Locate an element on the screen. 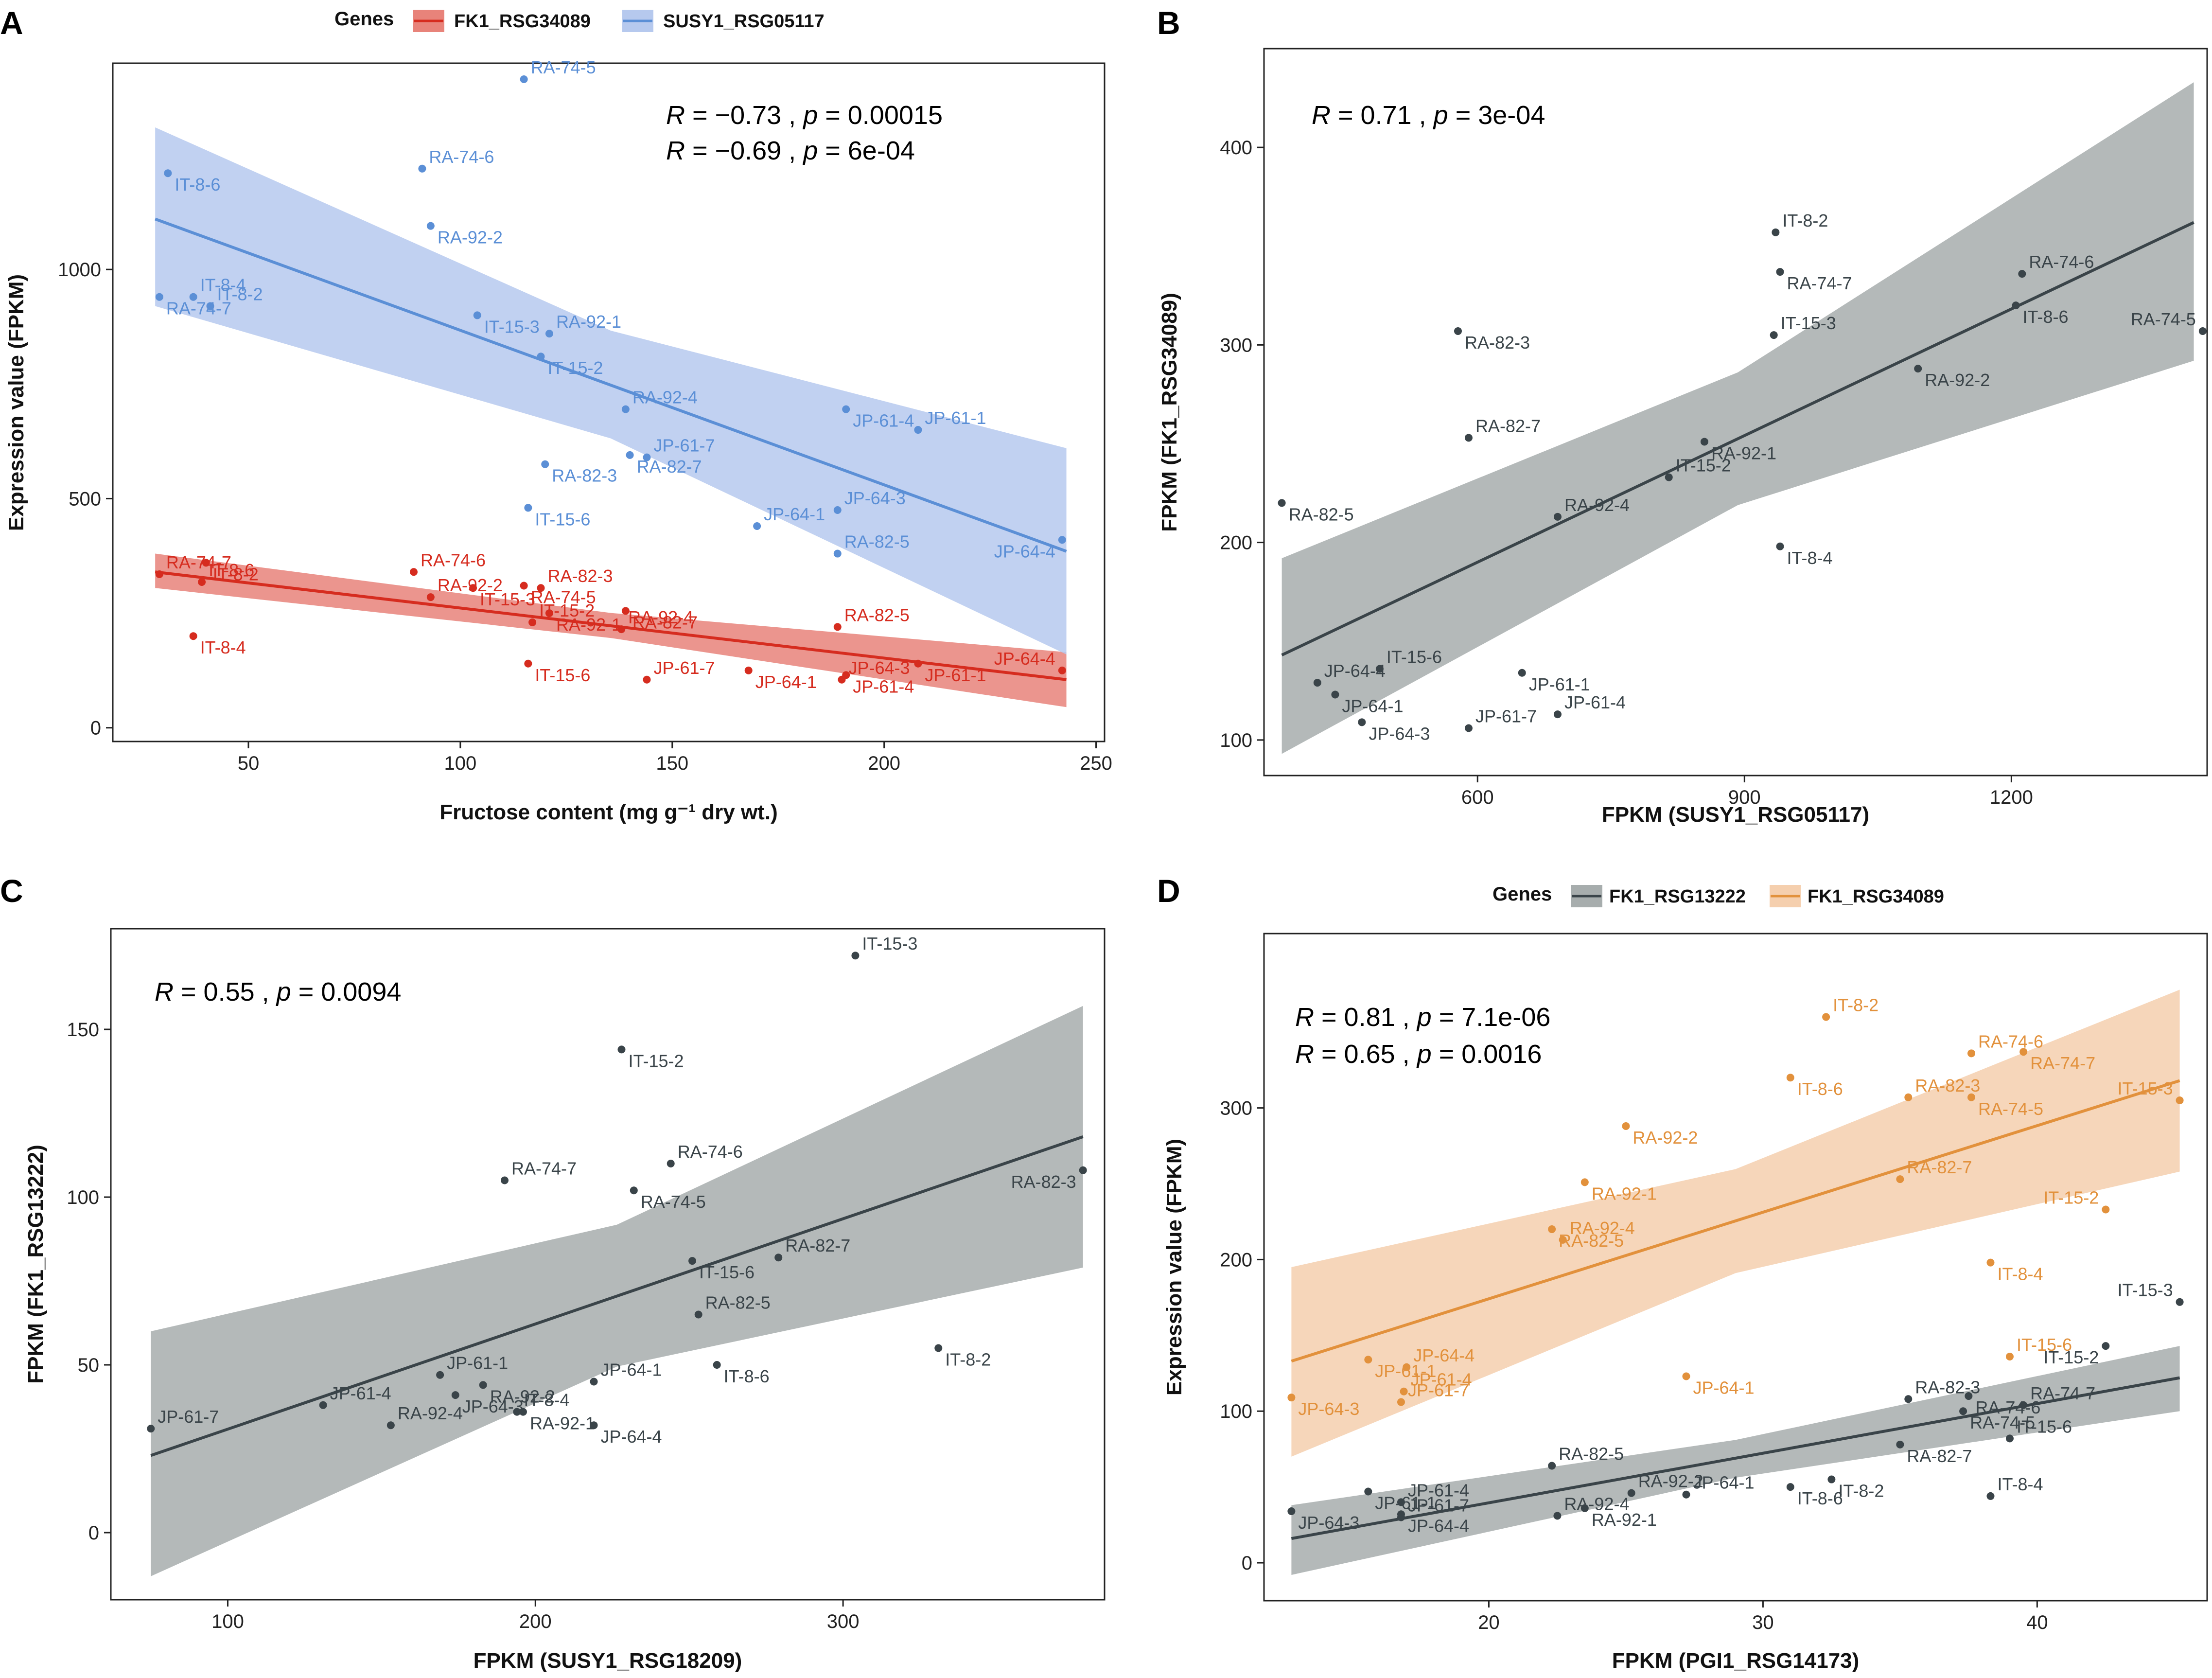 This screenshot has width=2212, height=1678. point-label-d: JP-61-7 is located at coordinates (1438, 1506).